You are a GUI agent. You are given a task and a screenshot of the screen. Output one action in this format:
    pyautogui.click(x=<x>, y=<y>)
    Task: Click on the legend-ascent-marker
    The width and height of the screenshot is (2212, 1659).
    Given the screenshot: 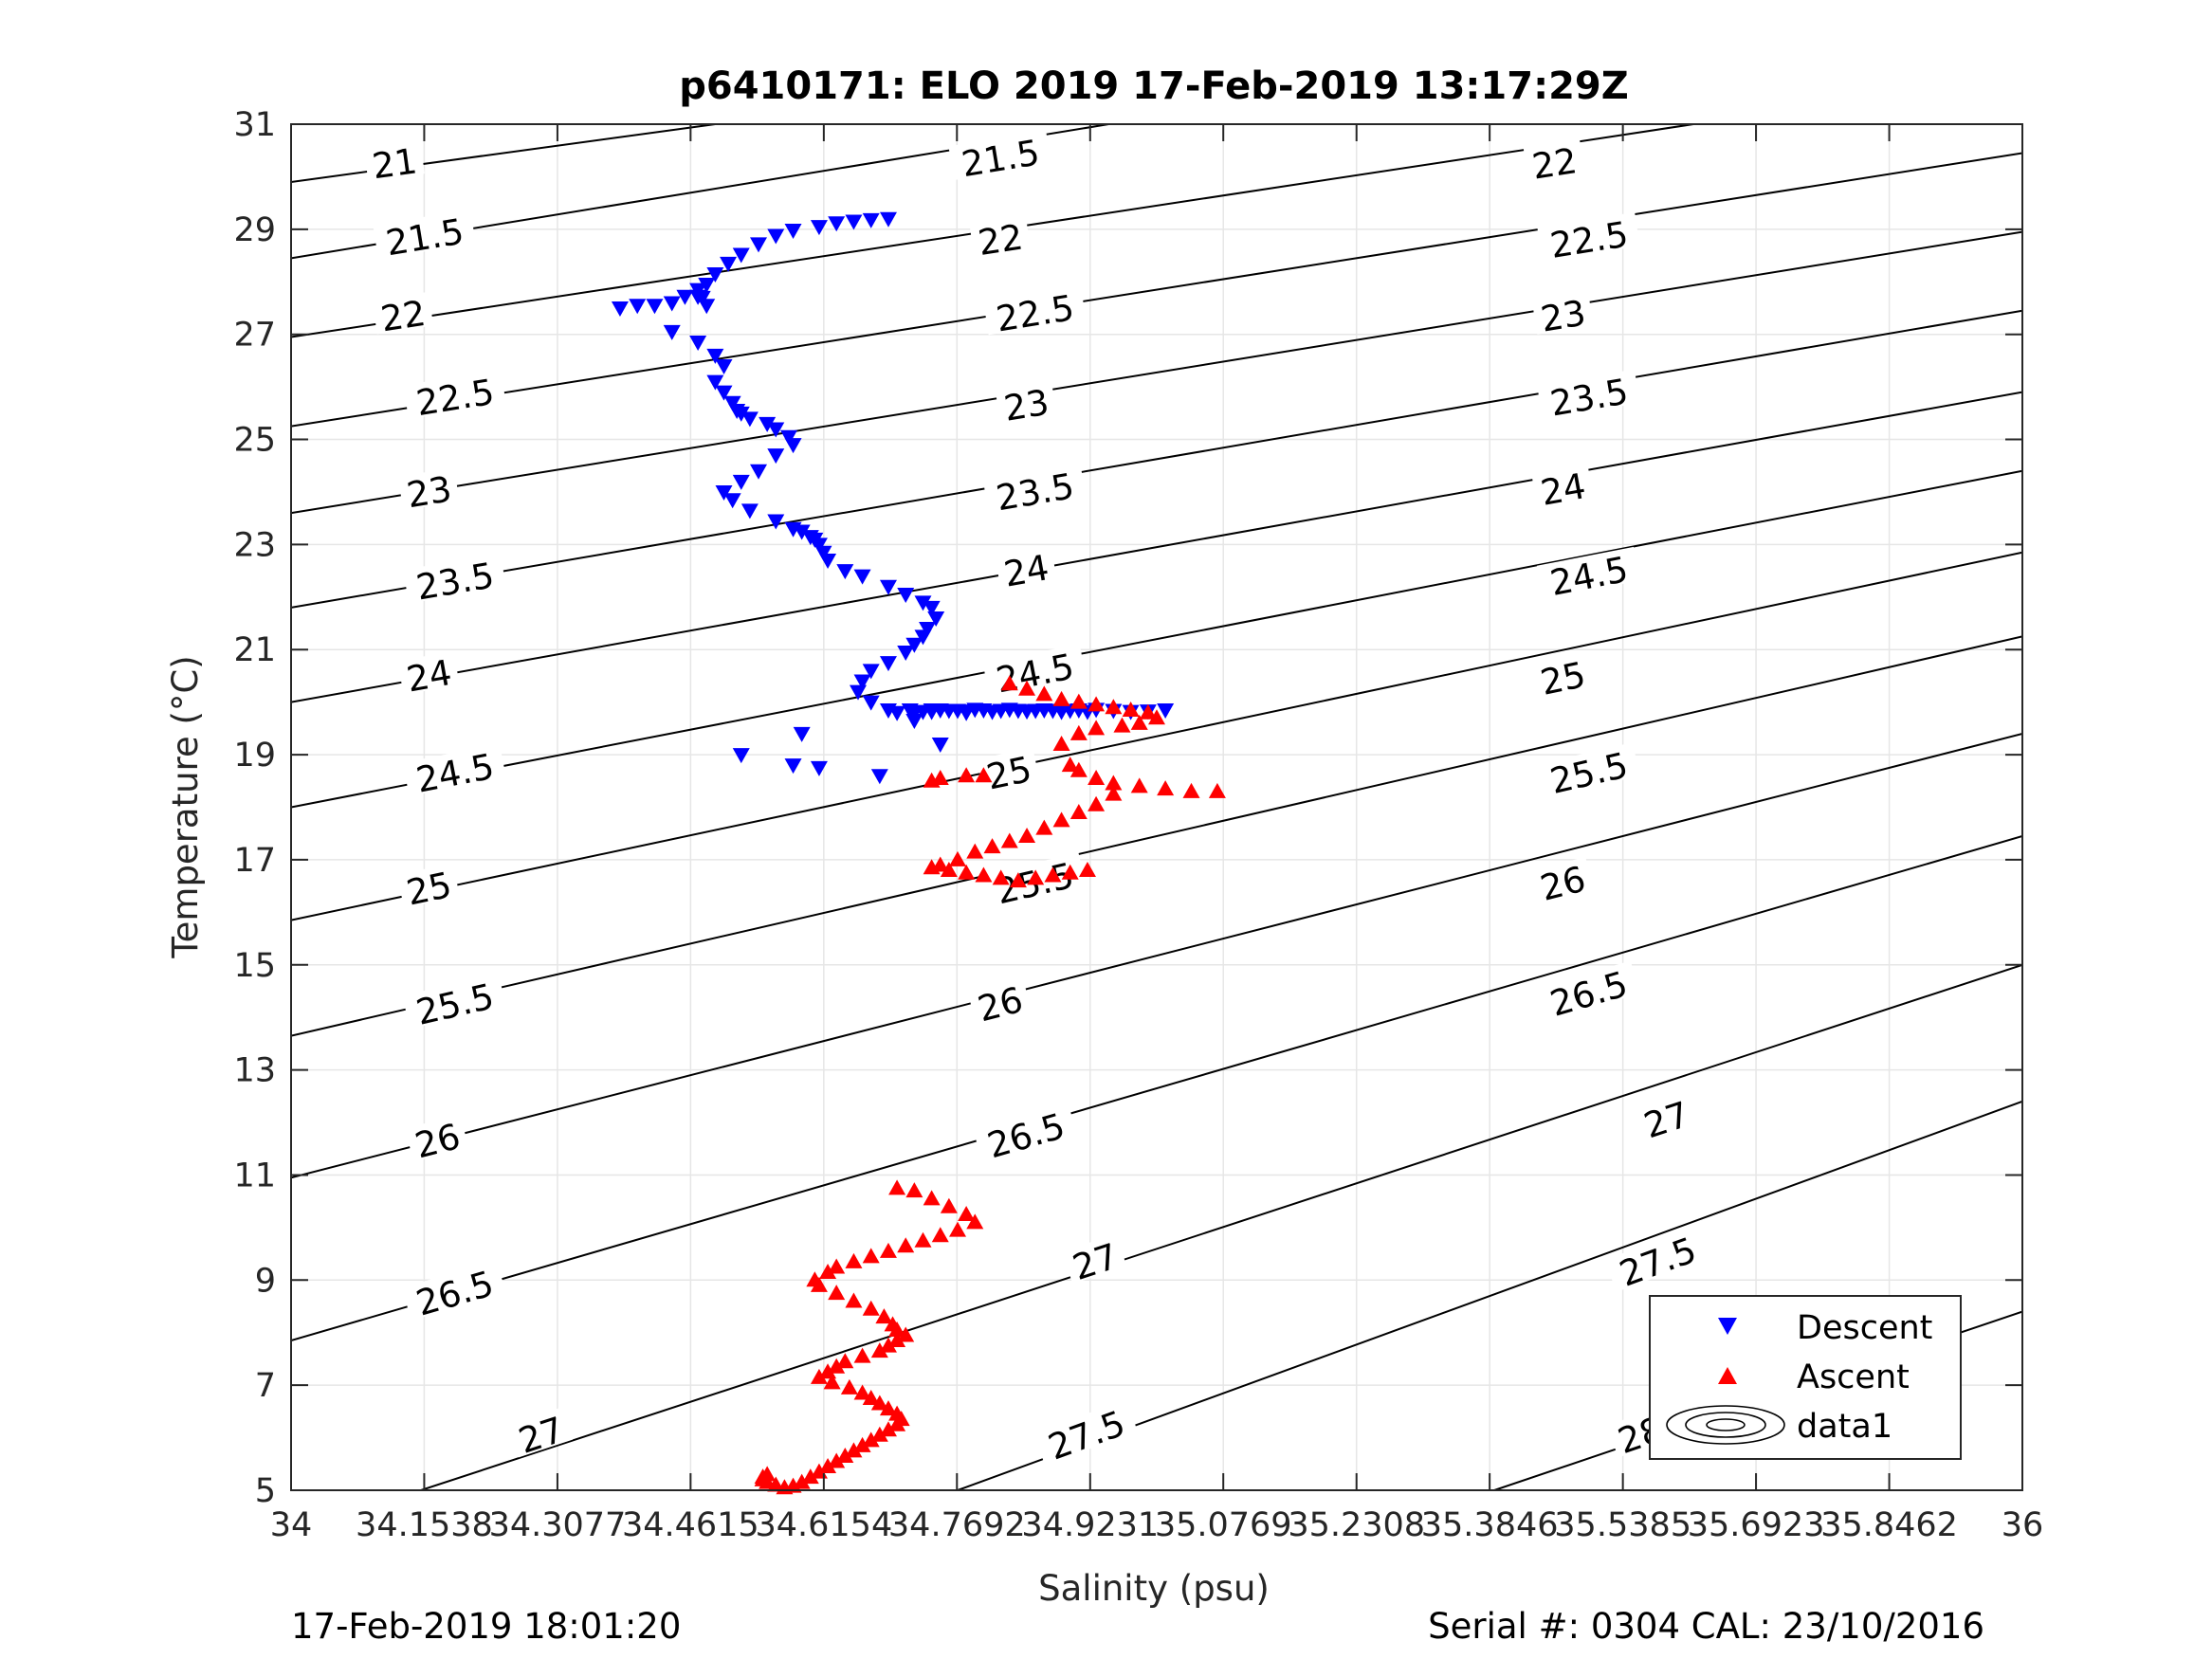 What is the action you would take?
    pyautogui.click(x=1727, y=1375)
    